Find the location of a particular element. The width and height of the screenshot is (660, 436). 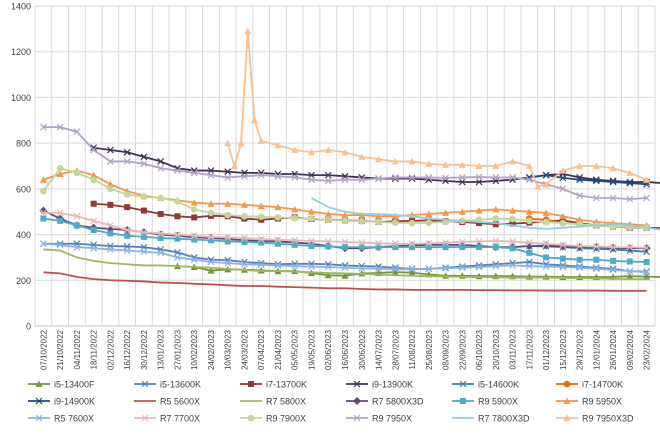

x-tick-label: 27/01/2023 is located at coordinates (177, 349).